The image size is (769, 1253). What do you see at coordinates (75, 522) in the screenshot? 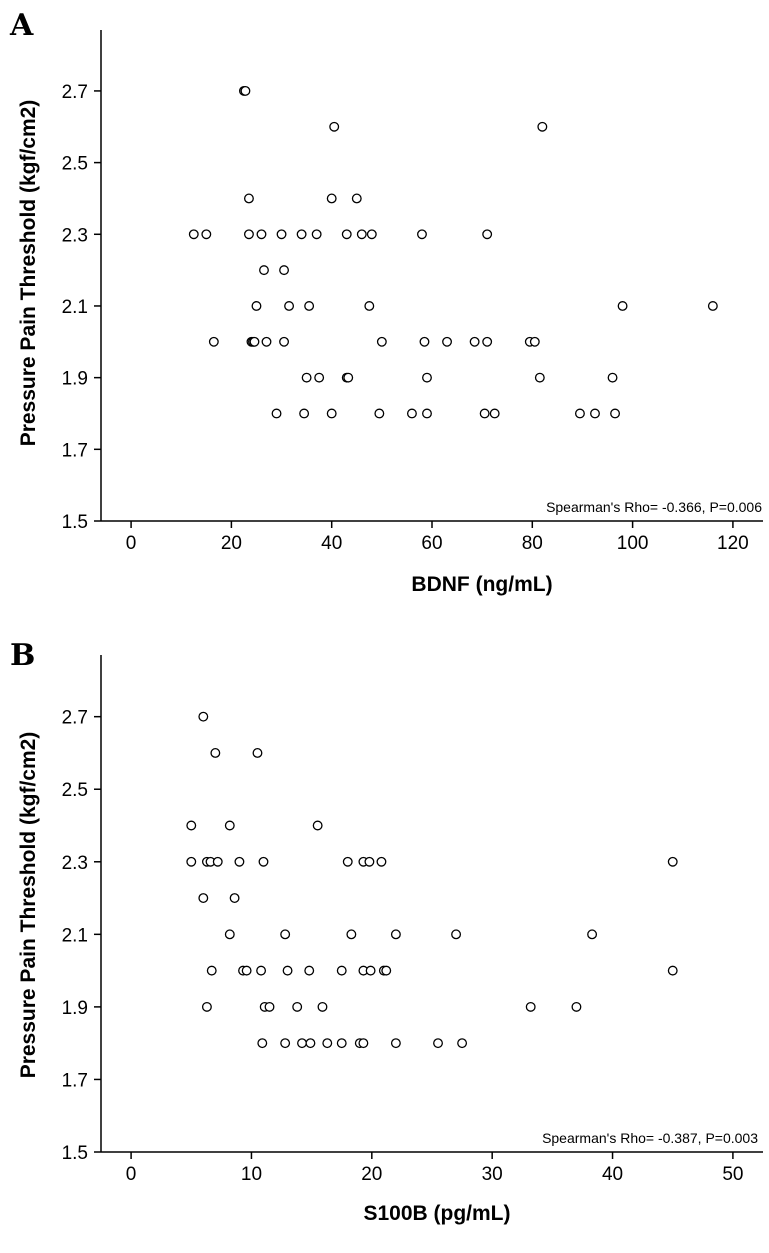
I see `y-tick-label: 1.5` at bounding box center [75, 522].